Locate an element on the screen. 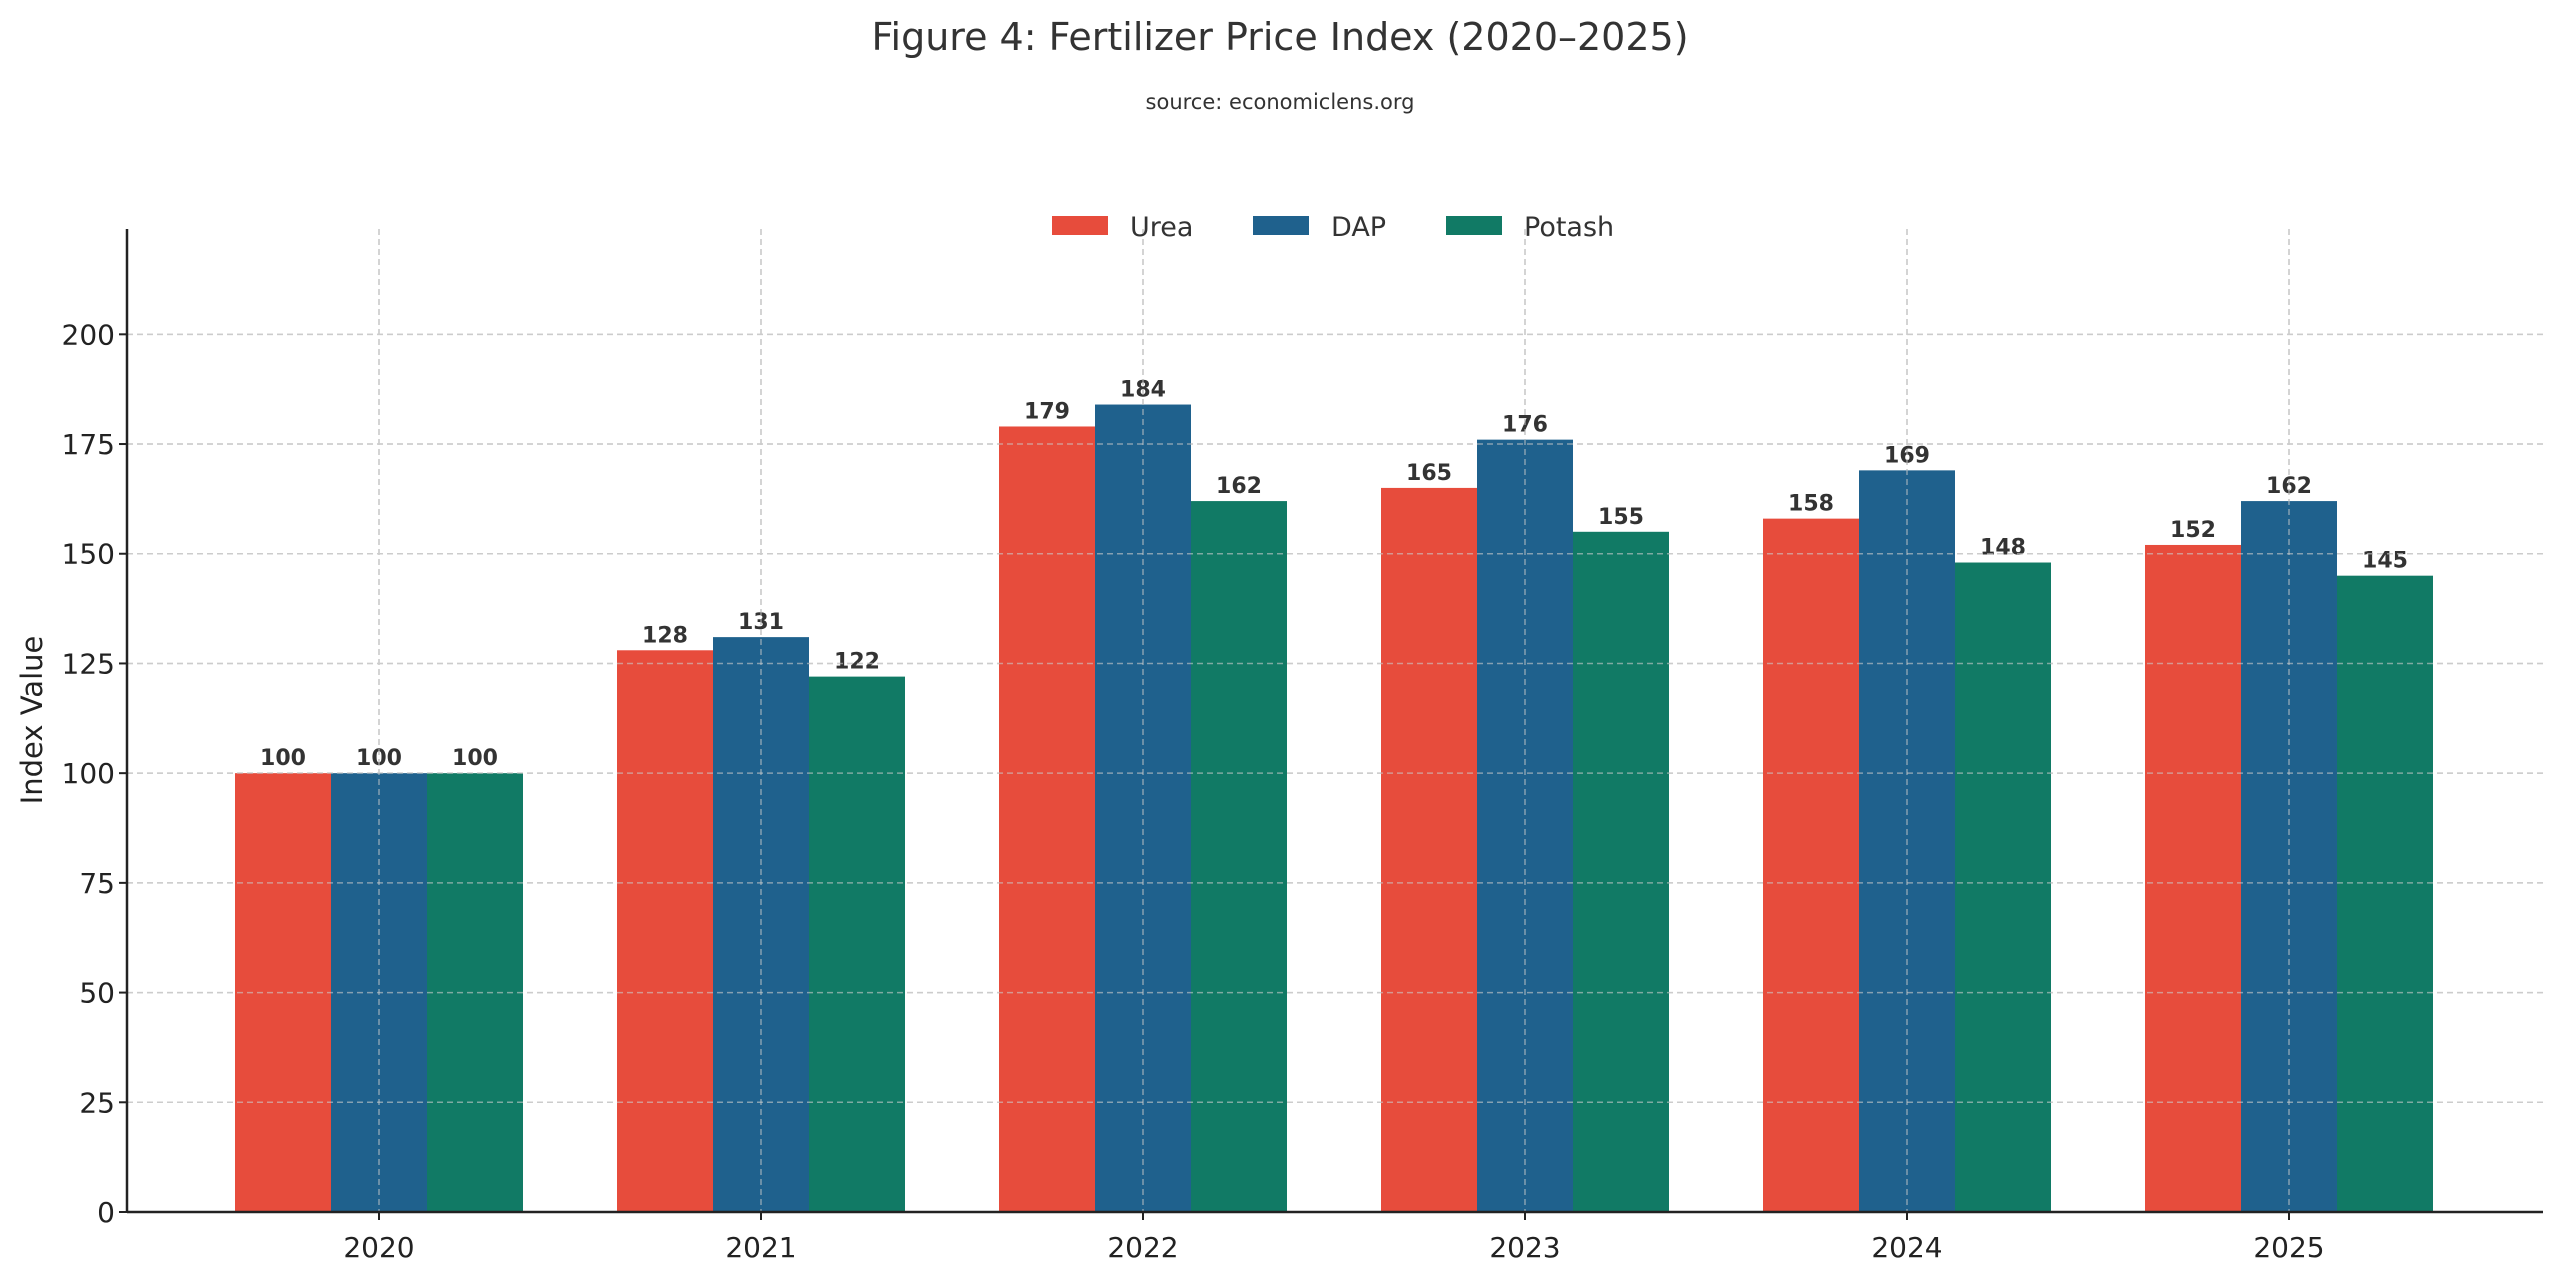 Image resolution: width=2560 pixels, height=1271 pixels. data-label: 155 is located at coordinates (1621, 517).